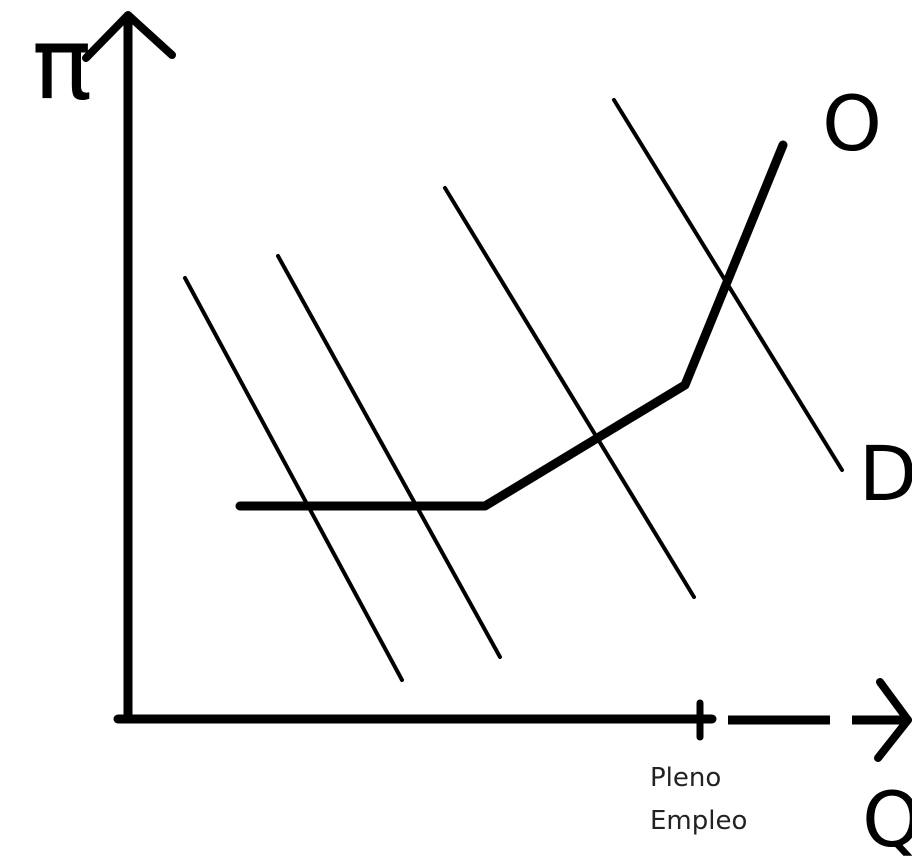 The height and width of the screenshot is (858, 912). What do you see at coordinates (129, 36) in the screenshot?
I see `y-arrowhead` at bounding box center [129, 36].